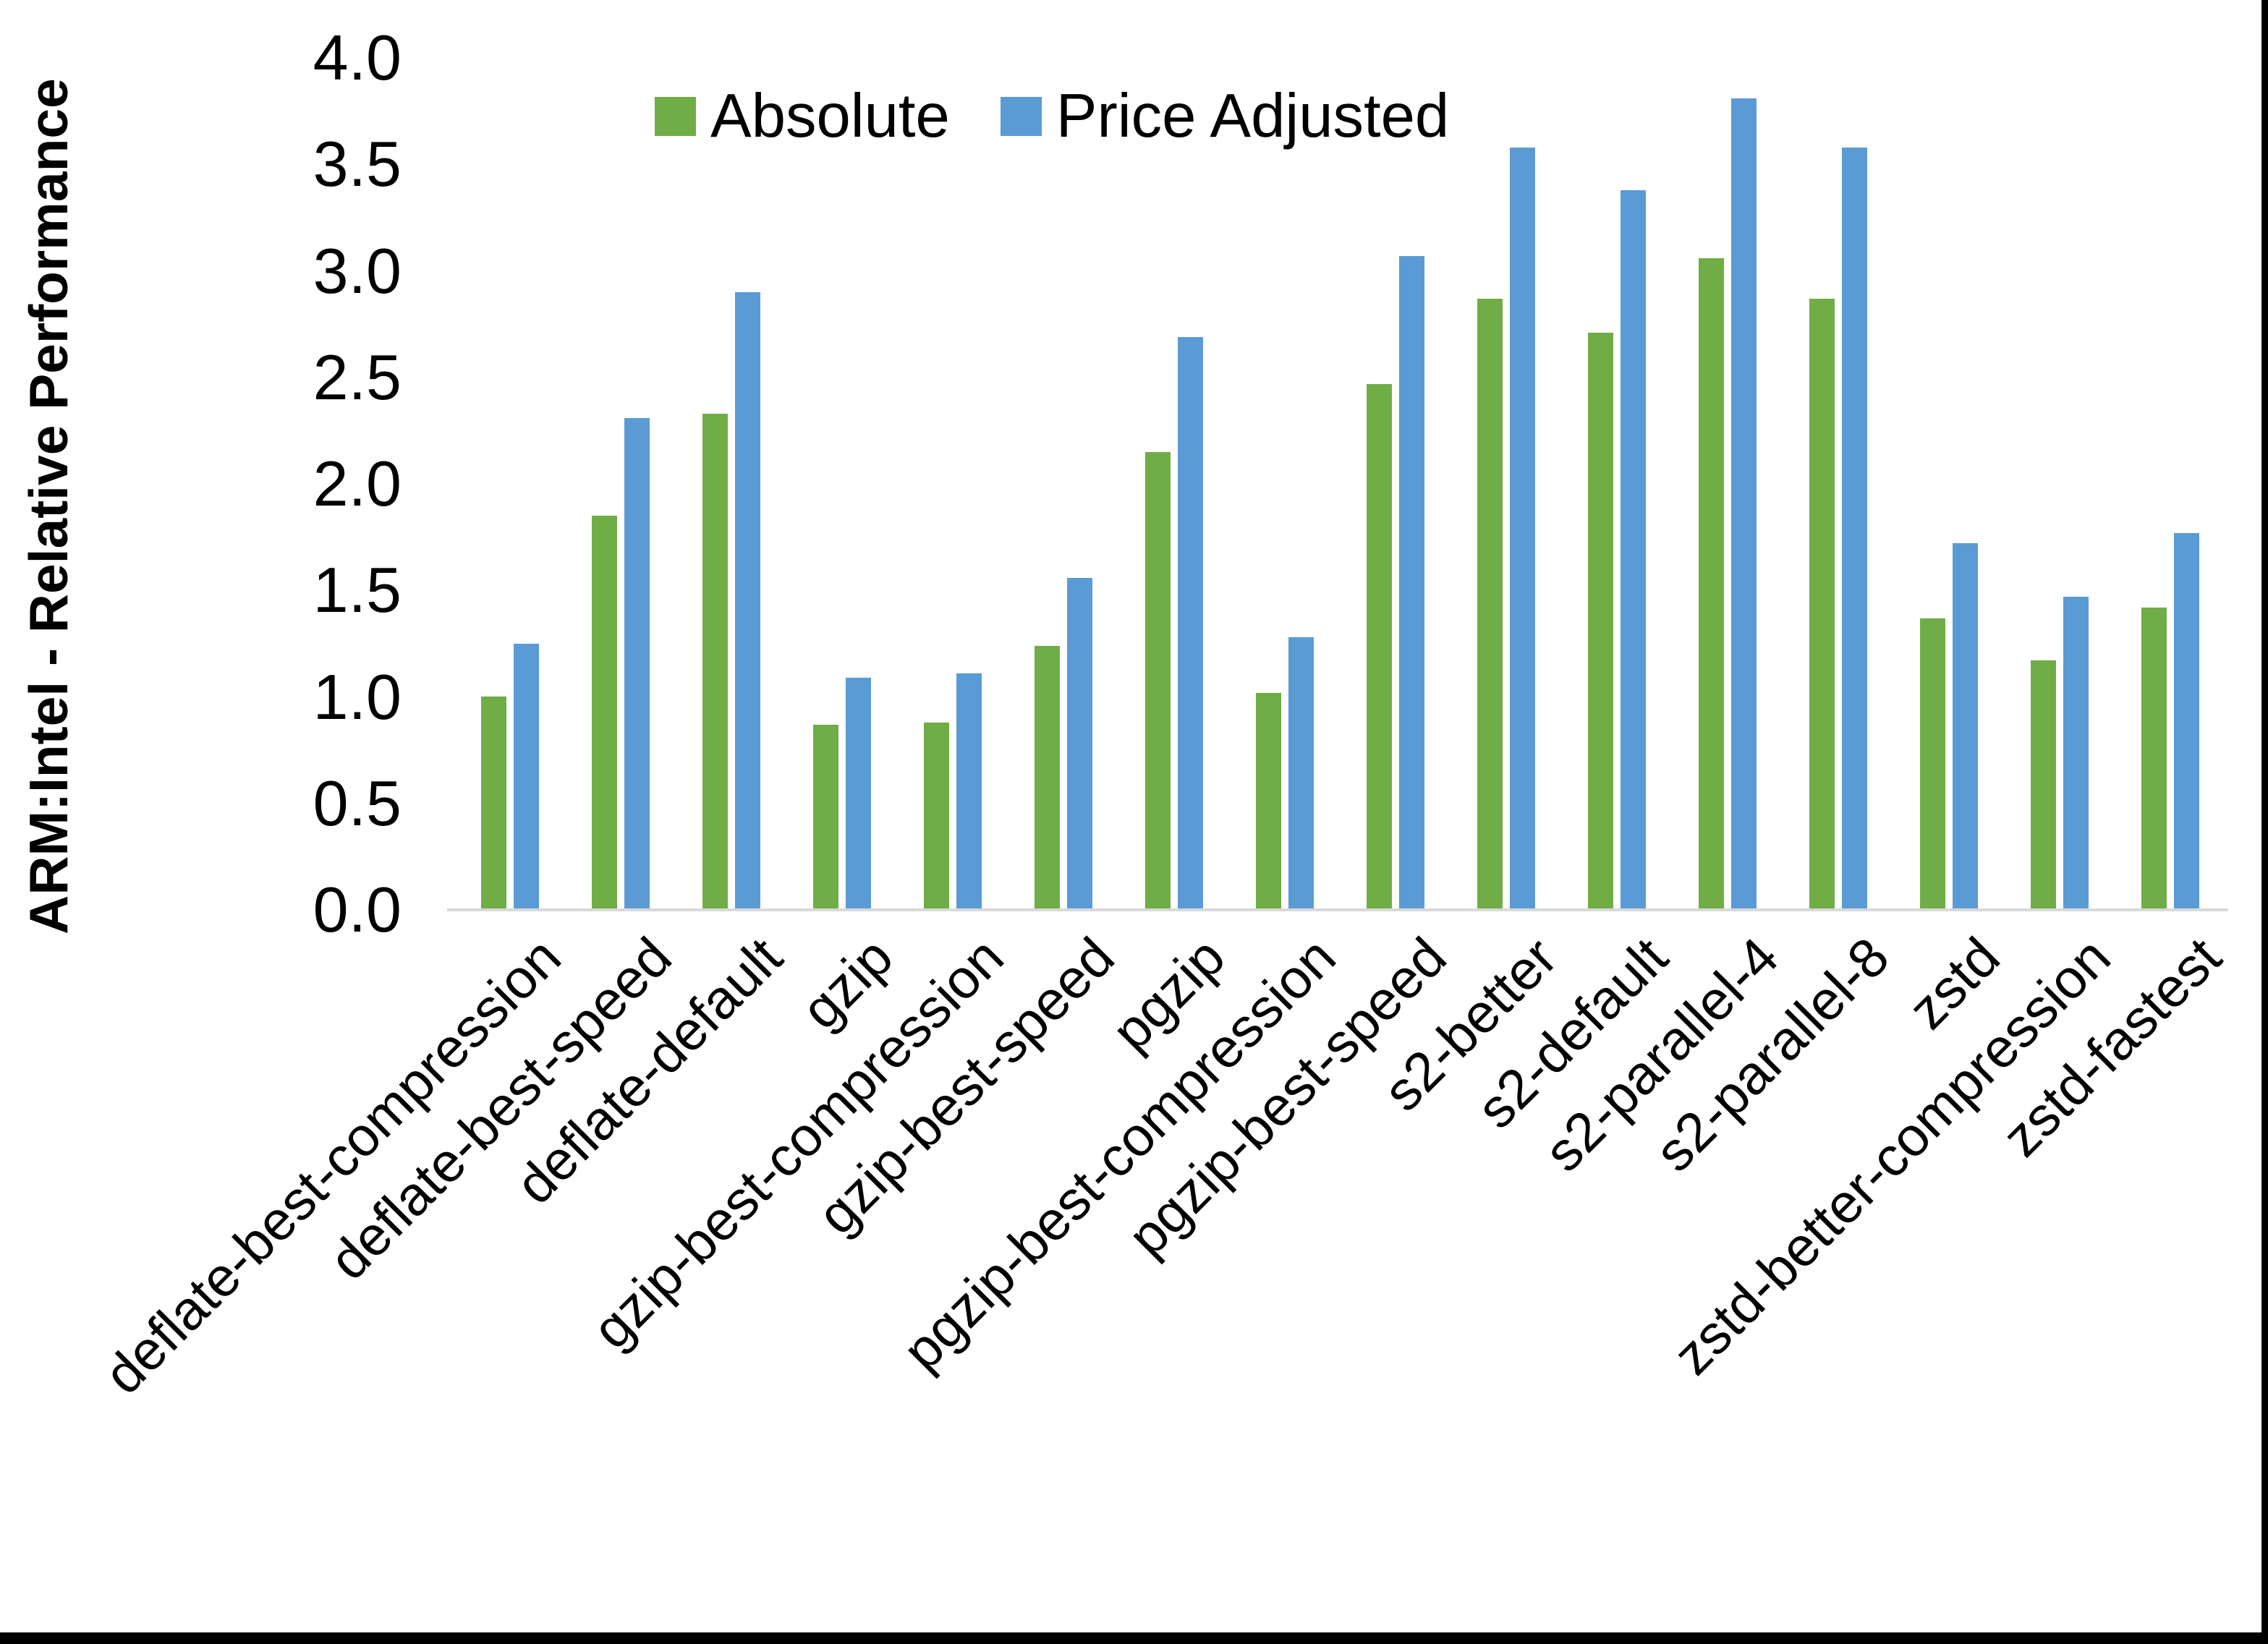  Describe the element at coordinates (526, 777) in the screenshot. I see `bar-deflate-best-compression-price-adjusted` at that location.